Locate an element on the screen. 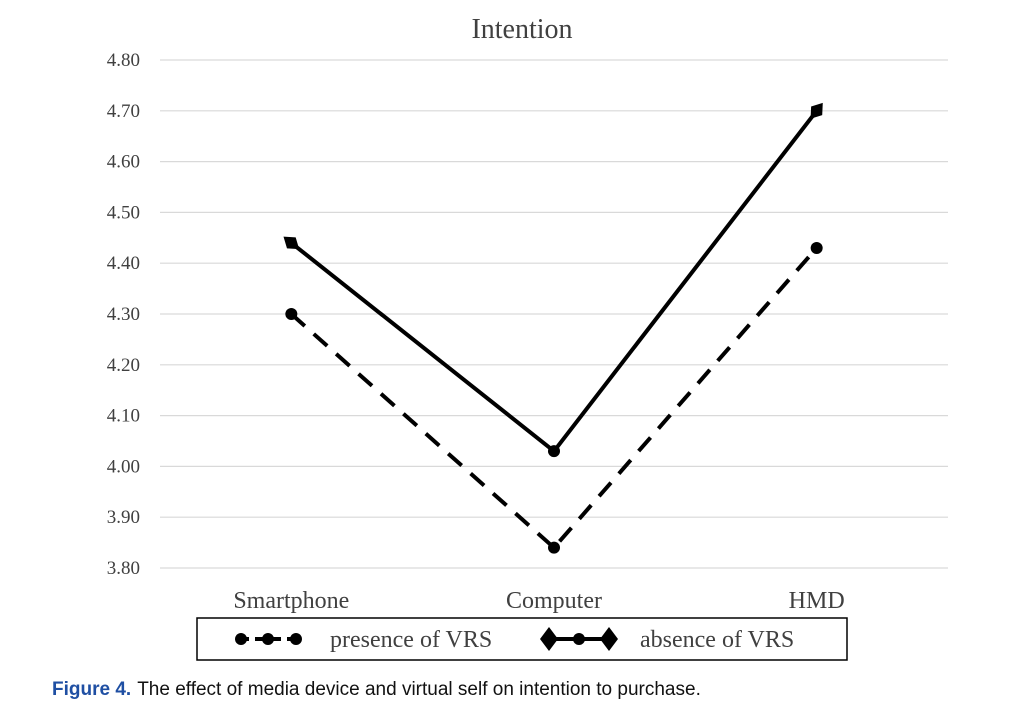  x-tick-label: Smartphone is located at coordinates (291, 601).